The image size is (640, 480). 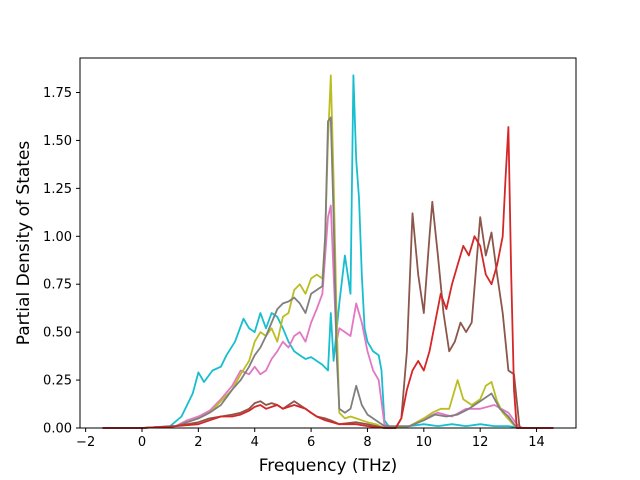 I want to click on x-tick-label: 14, so click(x=536, y=442).